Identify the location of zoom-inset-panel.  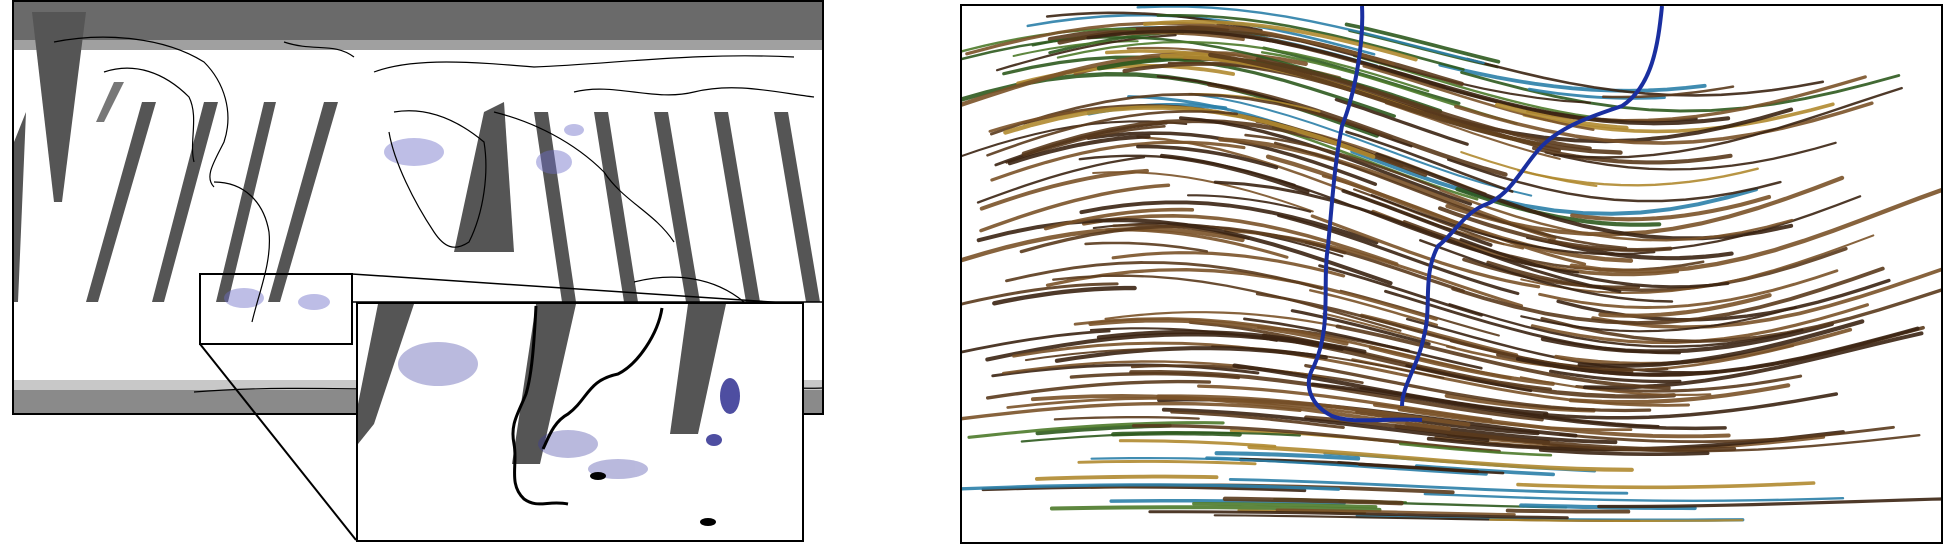
(580, 422).